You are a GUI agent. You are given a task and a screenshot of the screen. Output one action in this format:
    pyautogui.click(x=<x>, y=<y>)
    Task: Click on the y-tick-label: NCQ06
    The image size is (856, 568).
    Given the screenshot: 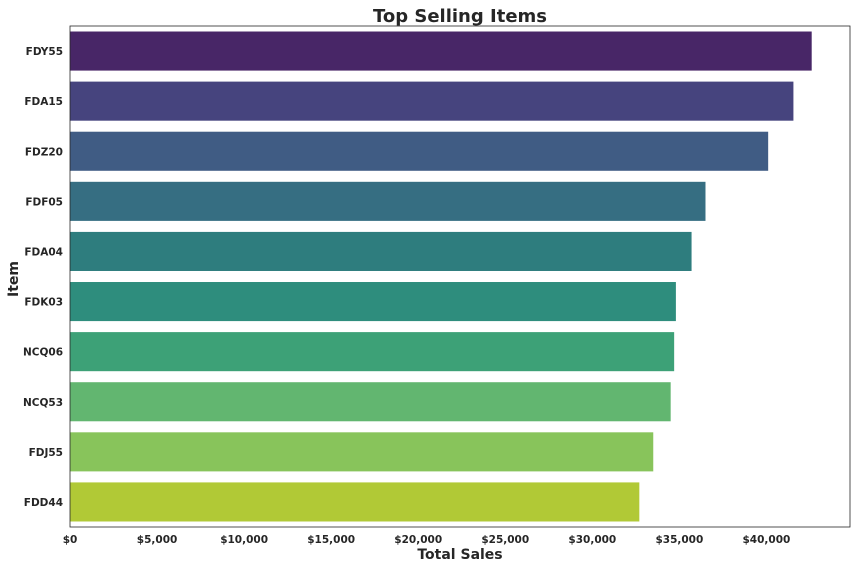 What is the action you would take?
    pyautogui.click(x=43, y=353)
    